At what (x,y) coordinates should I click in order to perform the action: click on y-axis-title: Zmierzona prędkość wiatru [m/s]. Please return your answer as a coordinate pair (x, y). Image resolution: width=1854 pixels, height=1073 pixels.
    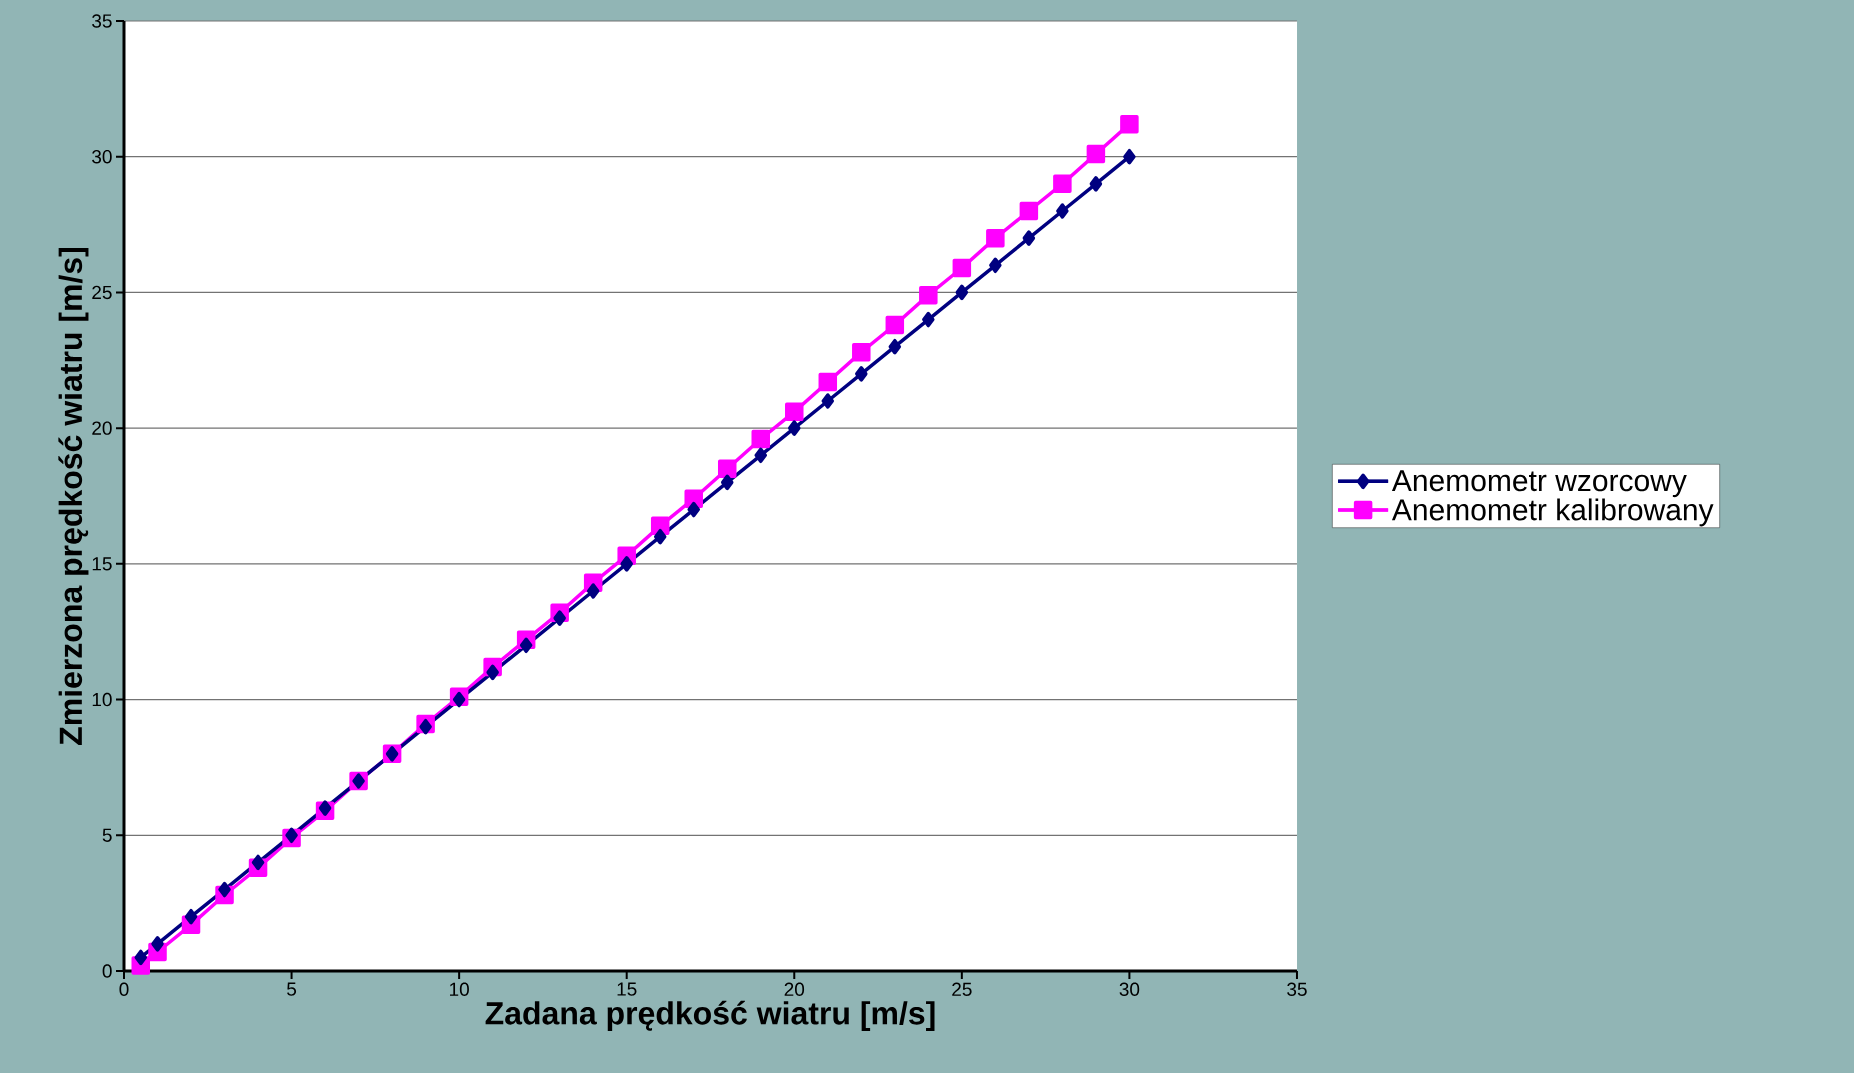
    Looking at the image, I should click on (73, 496).